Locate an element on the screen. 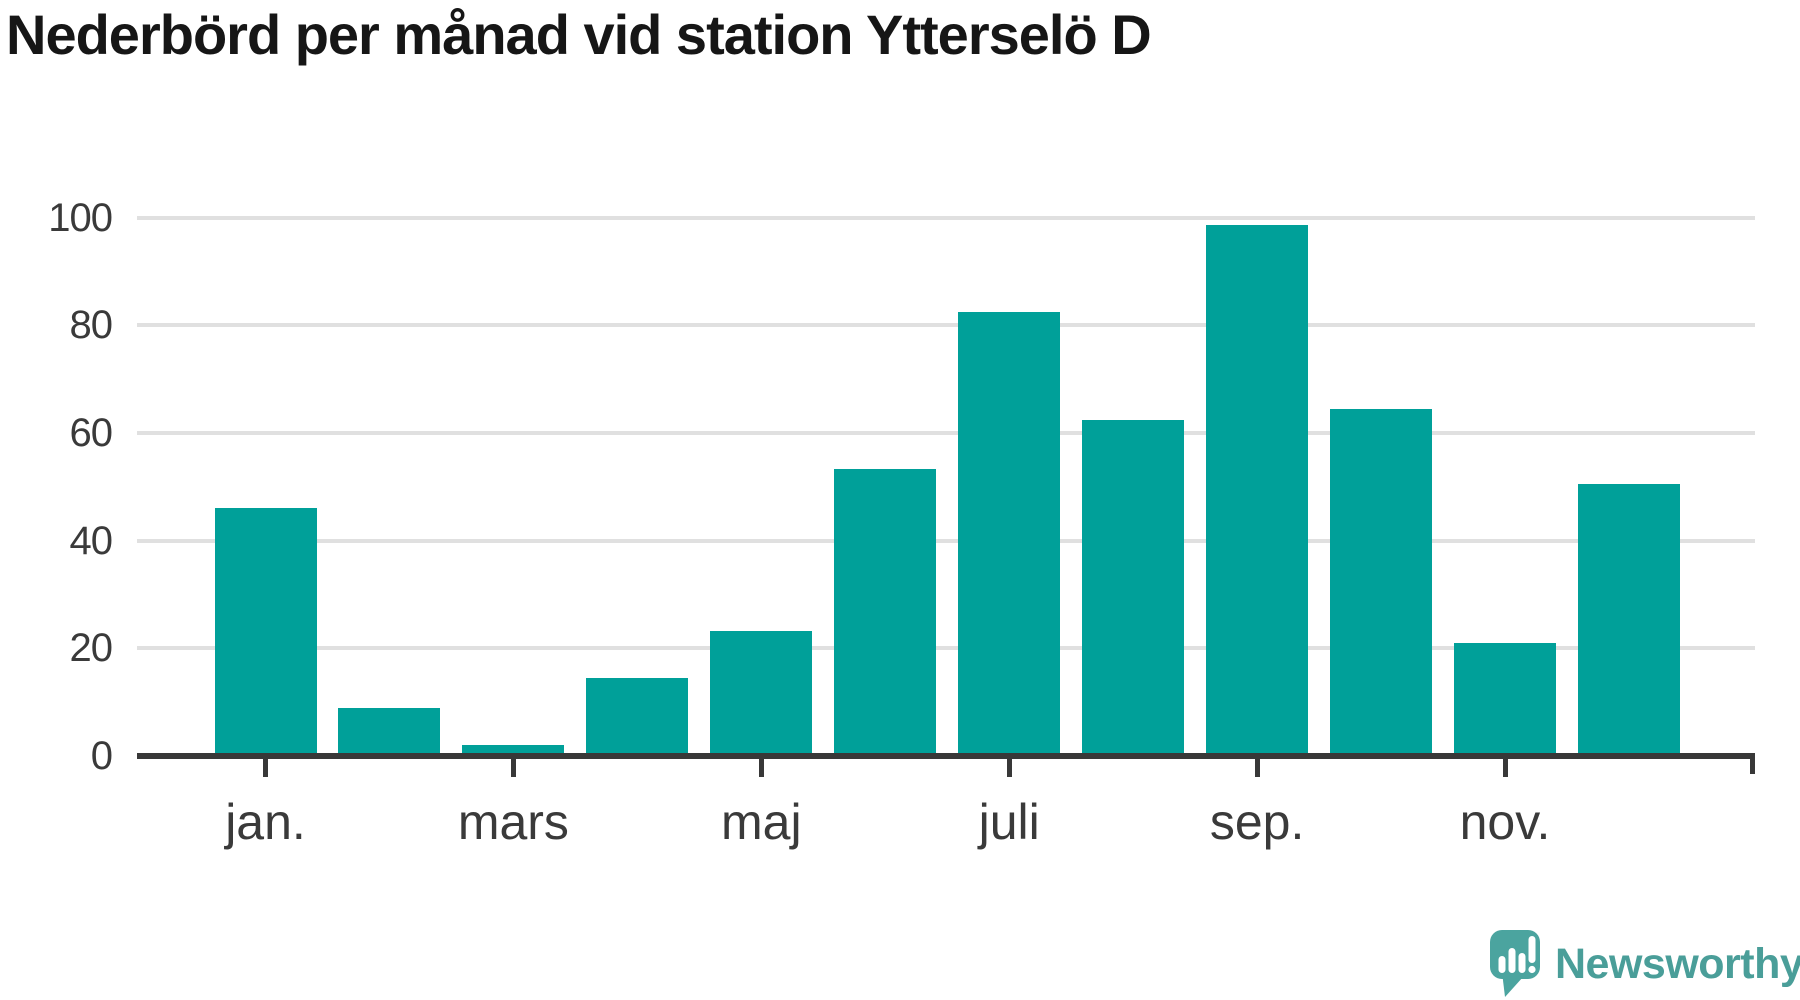 The image size is (1800, 1000). x-axis-tick-jan. is located at coordinates (265, 766).